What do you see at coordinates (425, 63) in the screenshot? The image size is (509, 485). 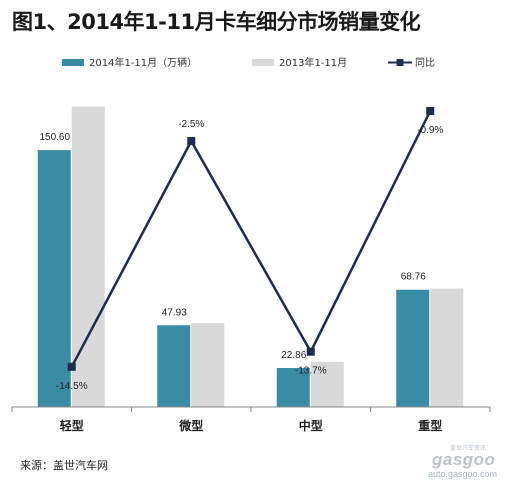 I see `legend-label: 同比` at bounding box center [425, 63].